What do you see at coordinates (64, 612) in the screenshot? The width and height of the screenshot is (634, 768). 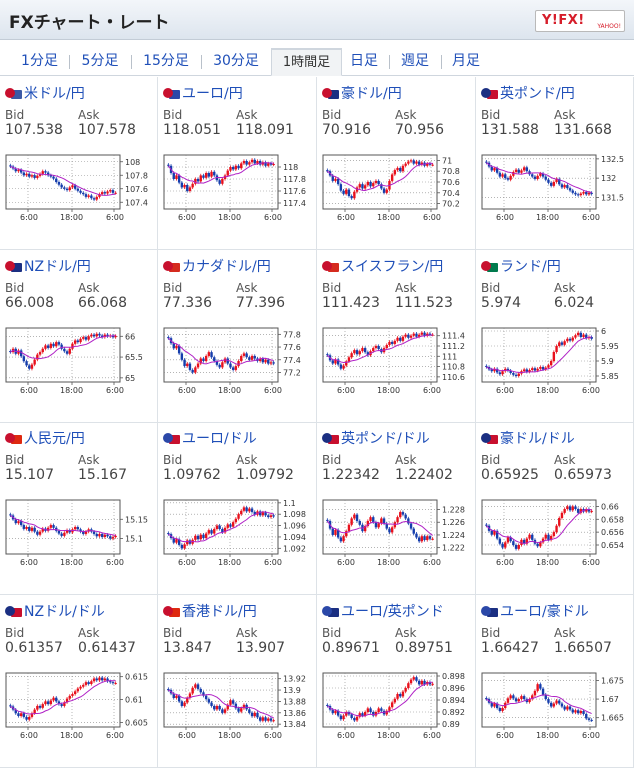 I see `pair-name: NZドル/ドル` at bounding box center [64, 612].